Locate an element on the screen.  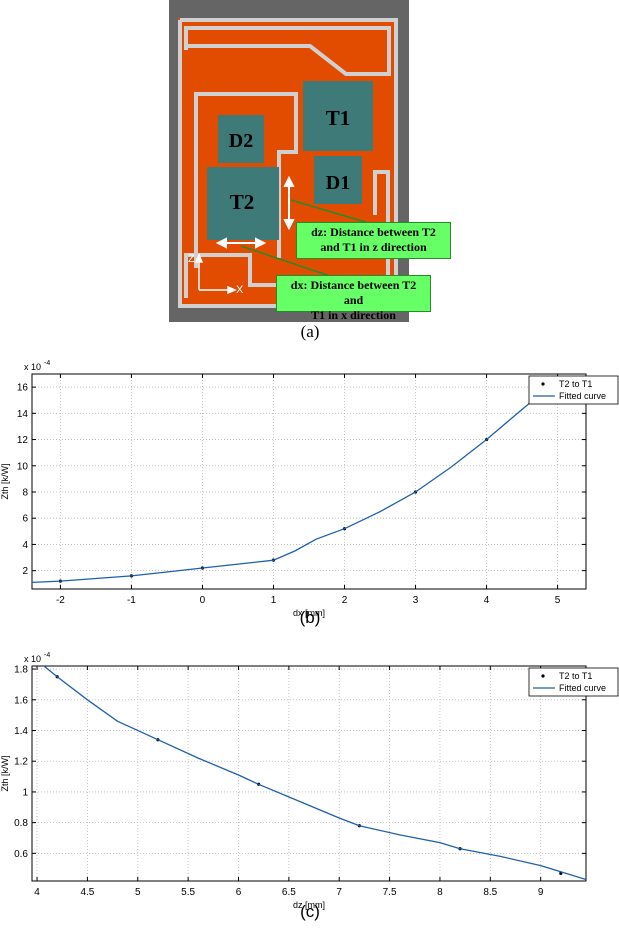
pcb-layout-diagram: T1 D2 D1 T2 Z X is located at coordinates (289, 161).